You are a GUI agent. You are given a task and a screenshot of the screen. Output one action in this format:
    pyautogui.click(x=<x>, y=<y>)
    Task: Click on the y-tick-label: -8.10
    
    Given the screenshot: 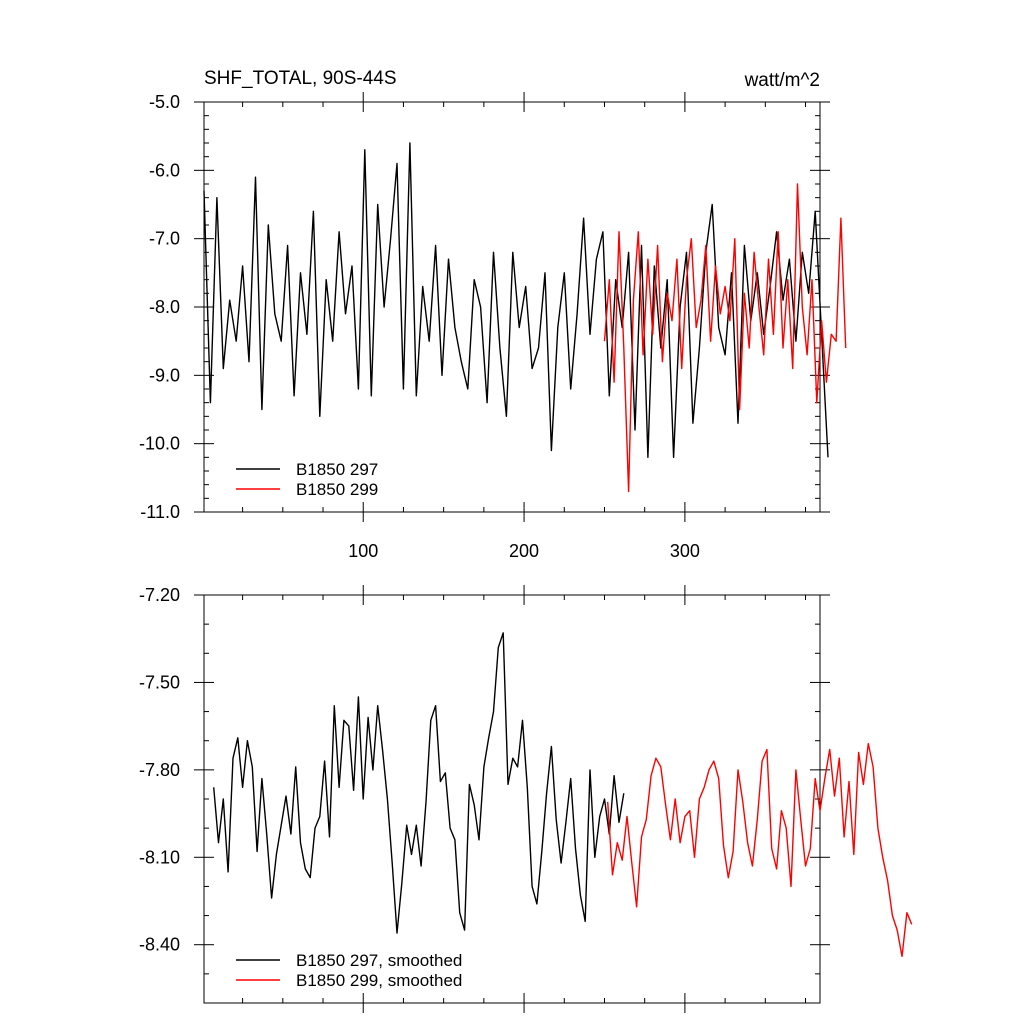 What is the action you would take?
    pyautogui.click(x=159, y=857)
    